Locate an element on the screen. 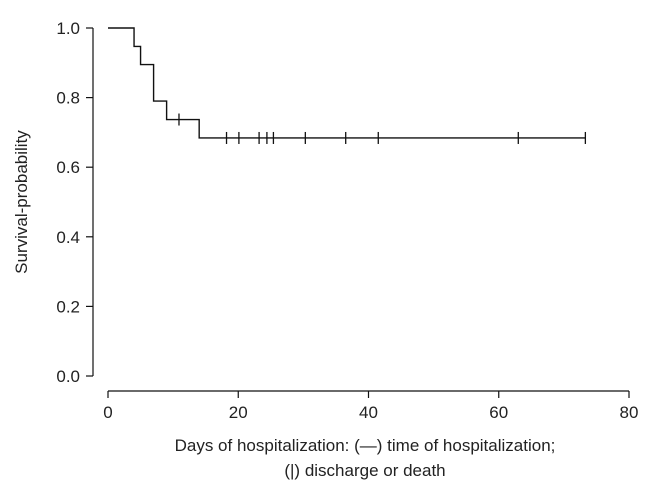 The width and height of the screenshot is (654, 482). x-tick-label: 80 is located at coordinates (629, 412).